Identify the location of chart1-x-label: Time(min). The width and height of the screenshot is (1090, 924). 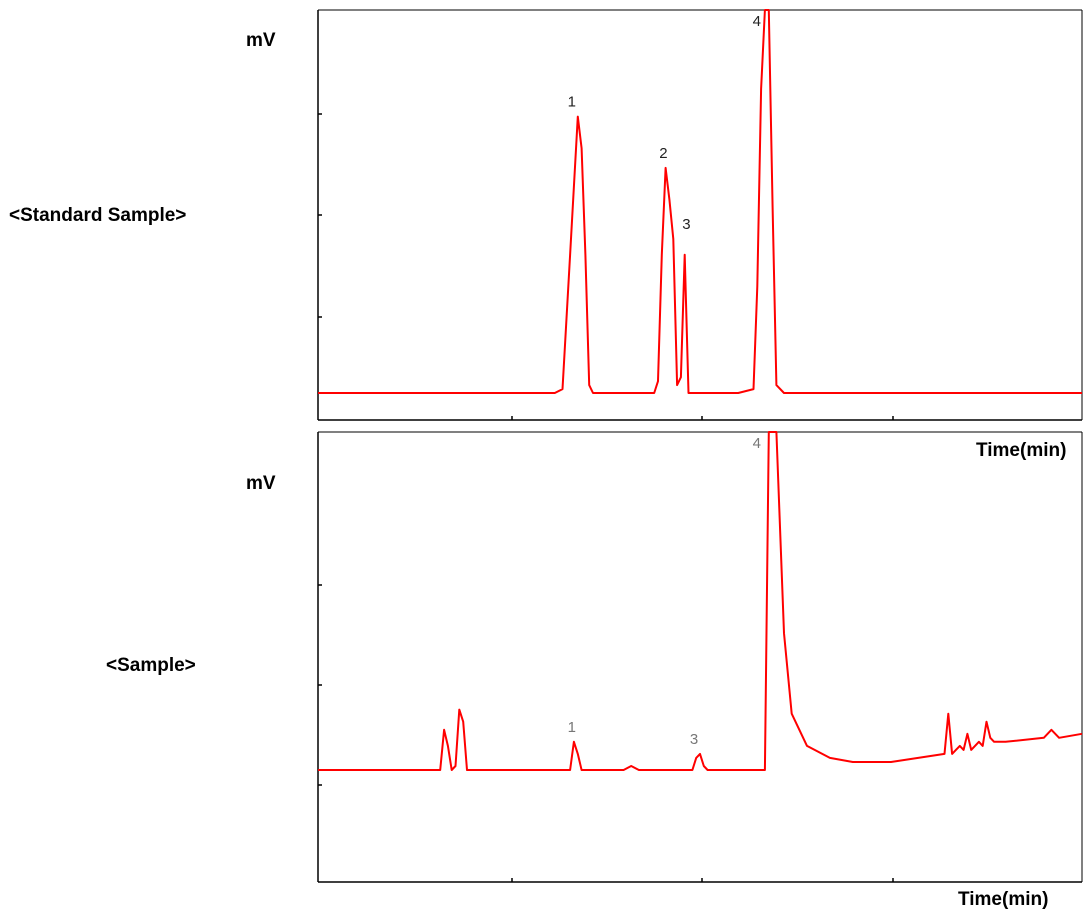
(1021, 450).